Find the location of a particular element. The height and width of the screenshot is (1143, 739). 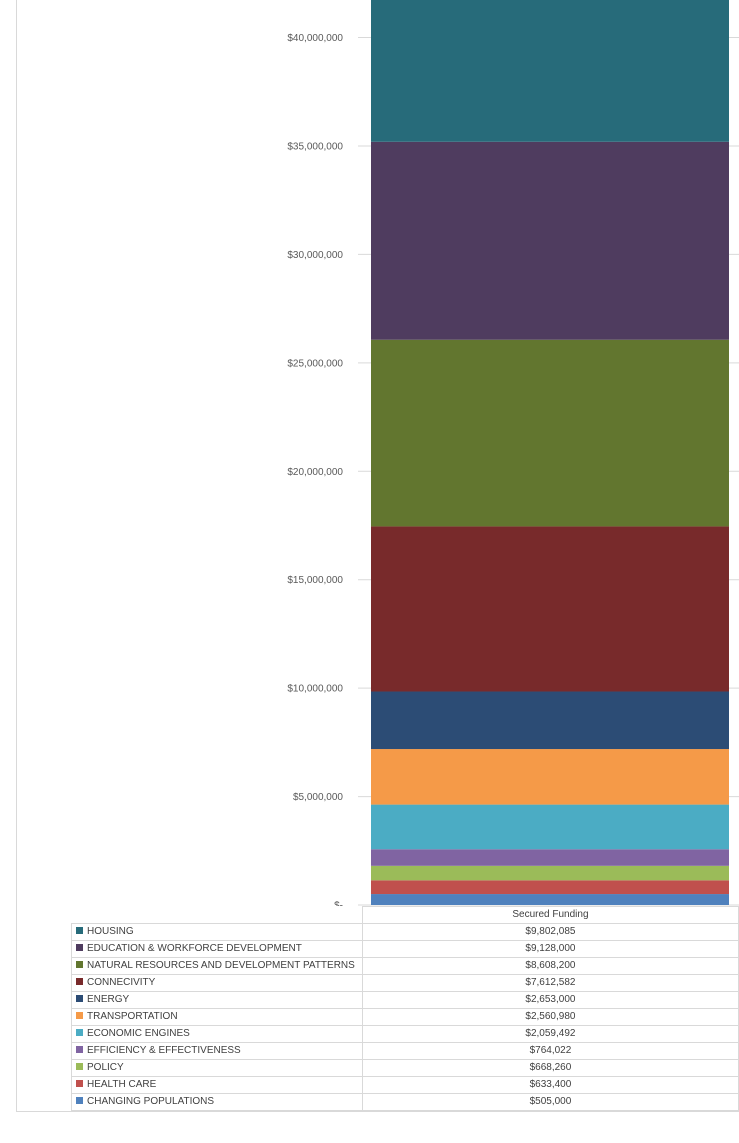

series-value: $7,612,582 is located at coordinates (550, 983).